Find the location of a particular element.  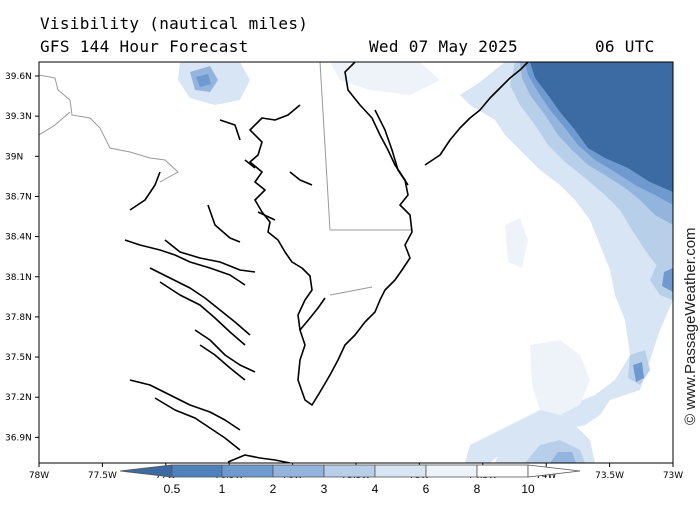

lat-label: 37.8N is located at coordinates (18, 318).